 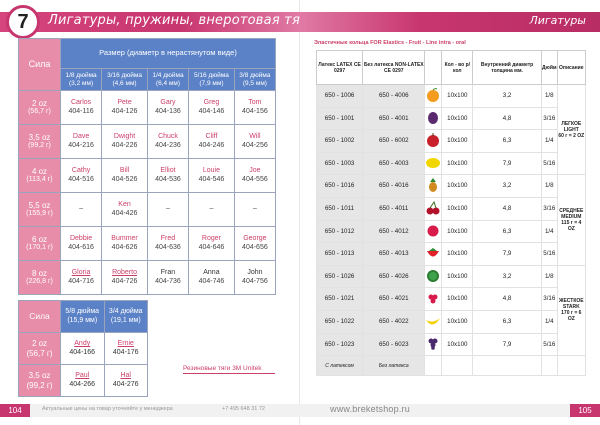 I want to click on product-name: Anna, so click(x=211, y=273).